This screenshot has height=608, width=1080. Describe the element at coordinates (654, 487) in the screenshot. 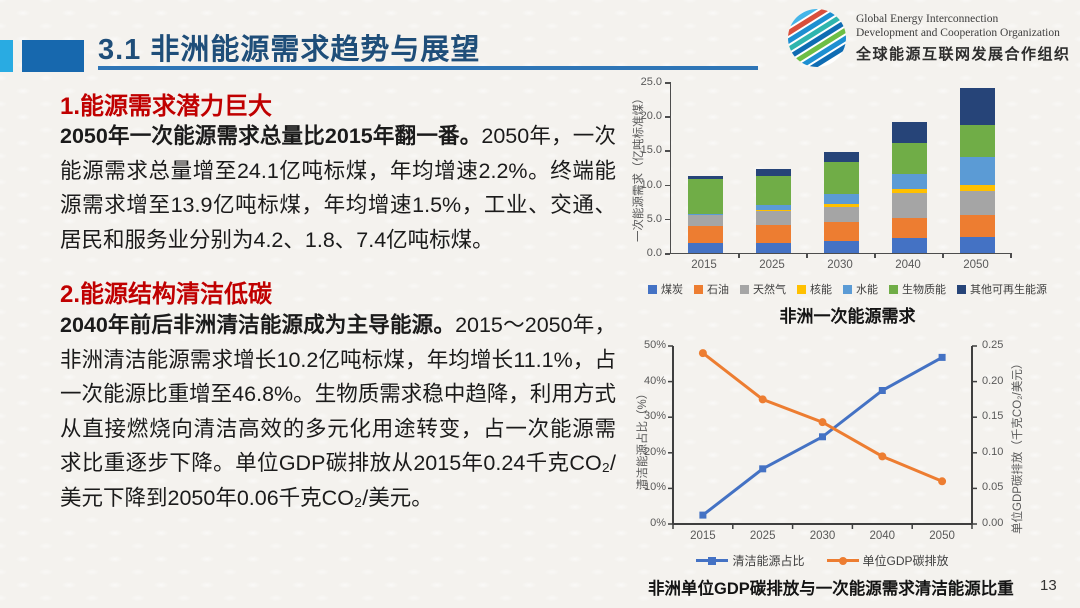

I see `left-tick-label: 10%` at that location.